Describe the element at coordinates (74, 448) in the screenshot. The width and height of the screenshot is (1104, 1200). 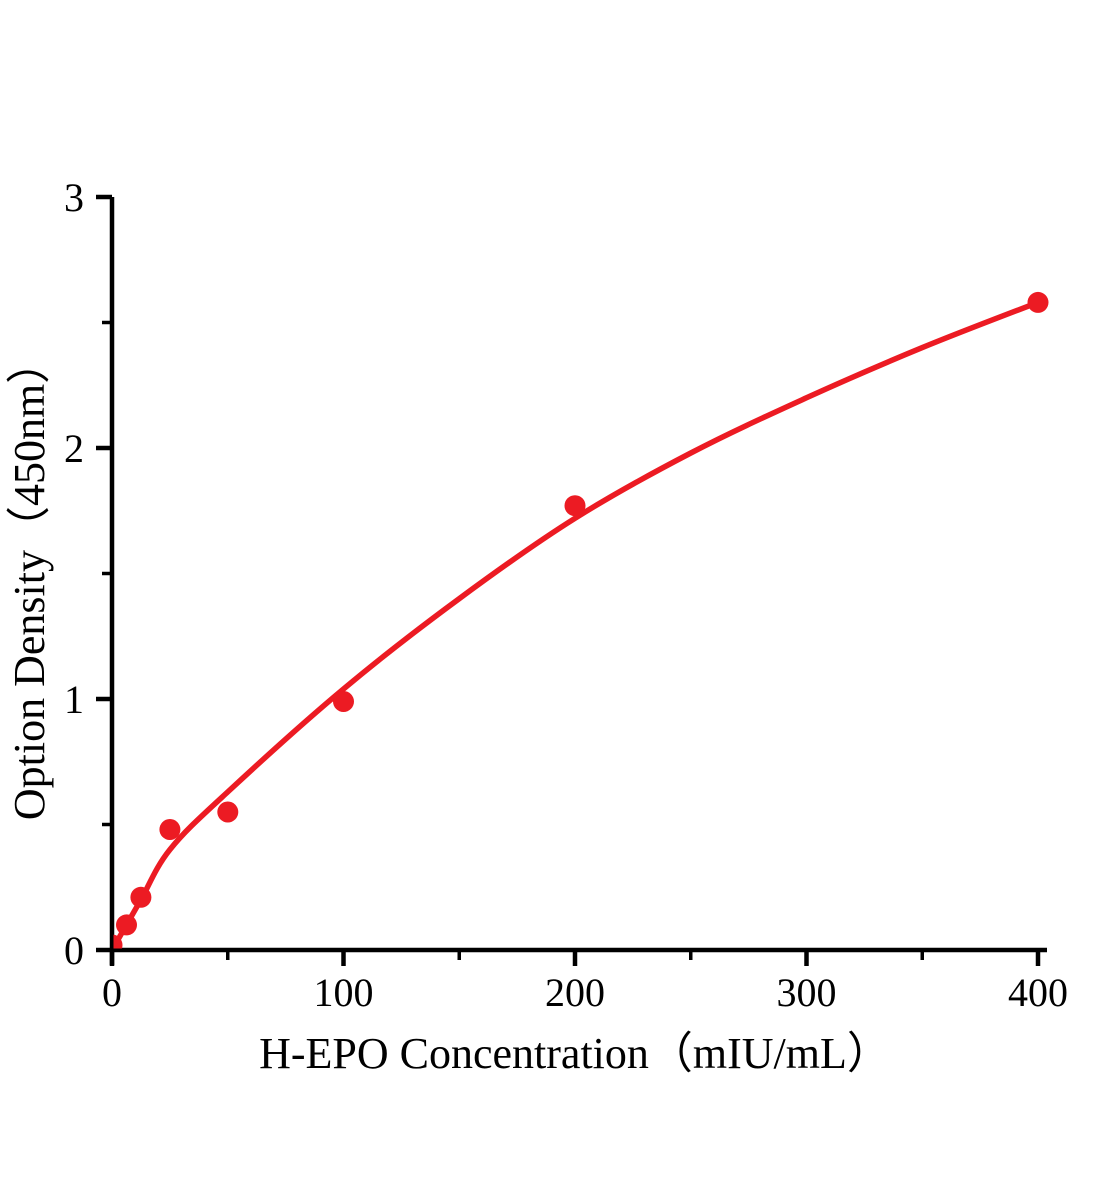
I see `y-tick-label: 2` at that location.